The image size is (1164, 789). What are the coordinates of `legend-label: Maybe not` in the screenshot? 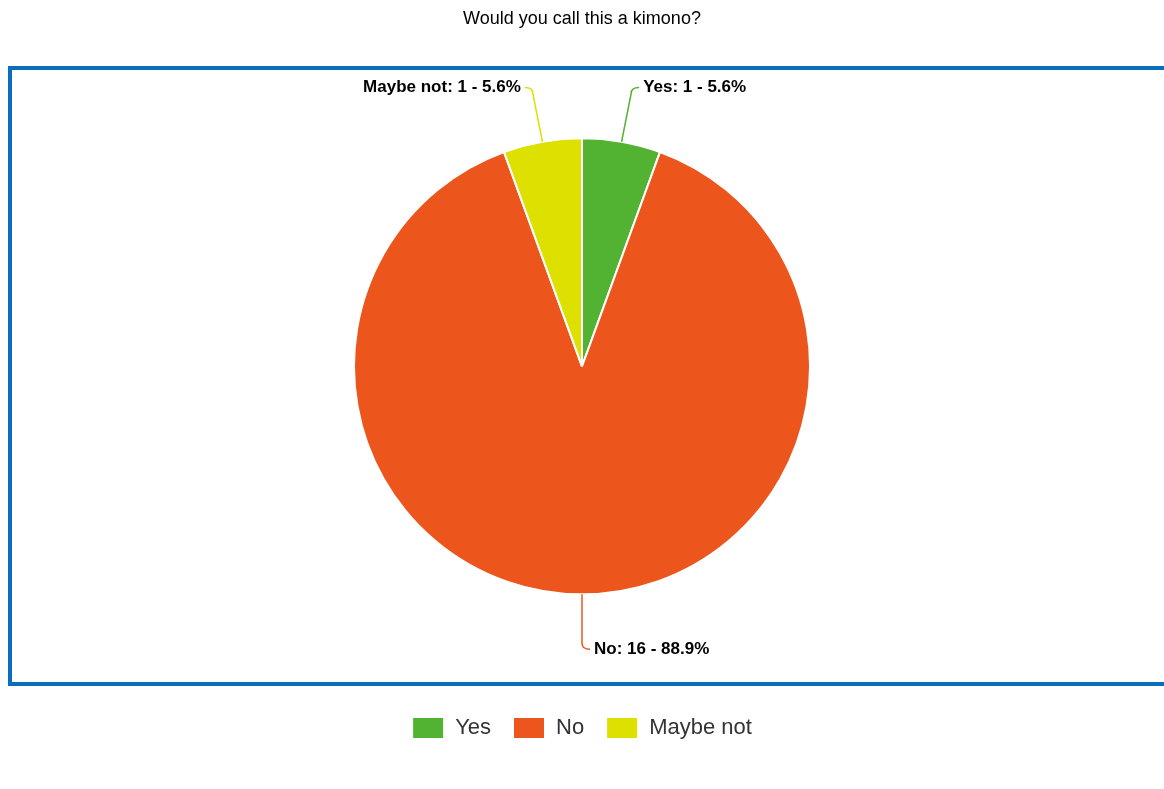 It's located at (700, 727).